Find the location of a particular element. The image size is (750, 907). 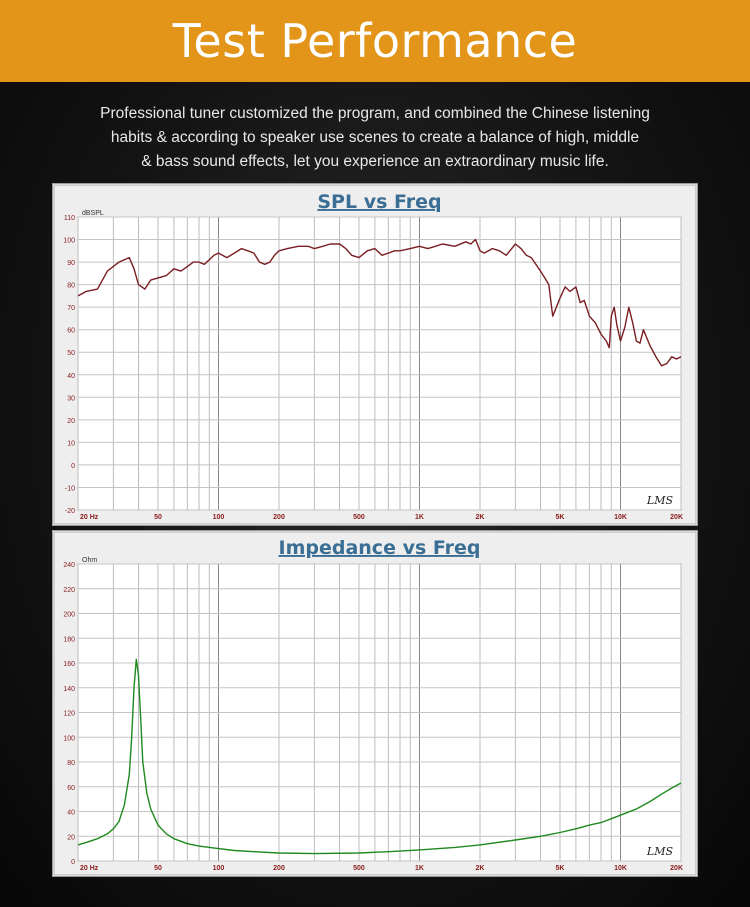

page-title: Test Performance is located at coordinates (375, 41).